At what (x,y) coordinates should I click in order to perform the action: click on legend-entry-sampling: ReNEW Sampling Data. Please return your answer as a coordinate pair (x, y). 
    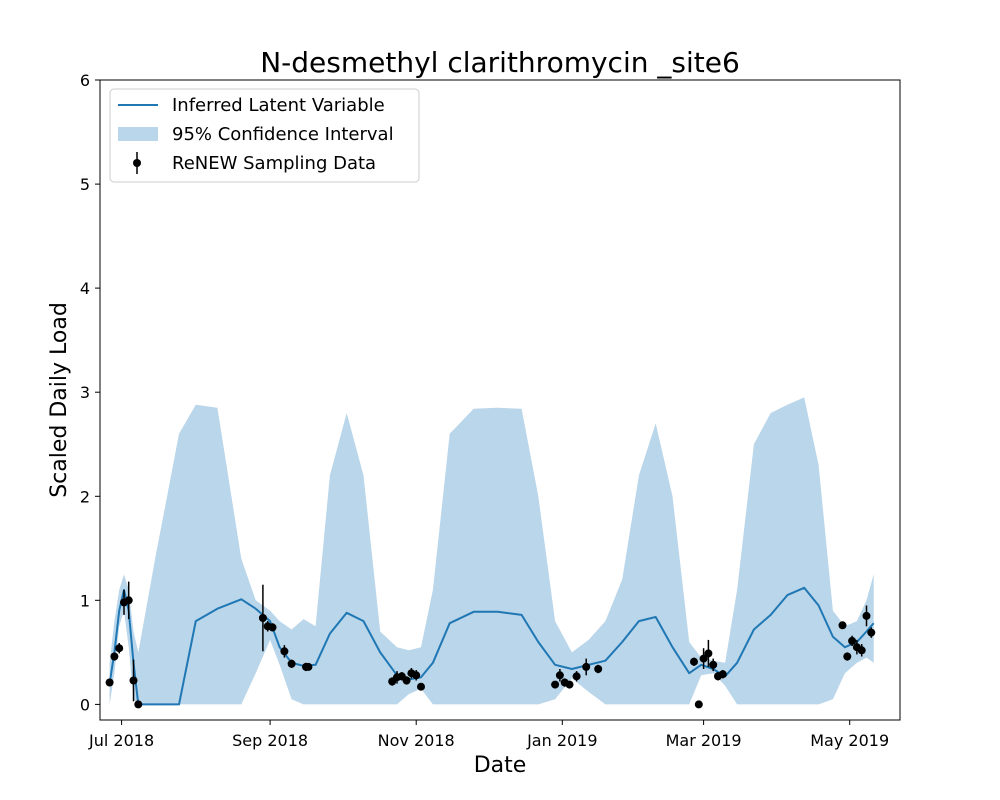
    Looking at the image, I should click on (274, 163).